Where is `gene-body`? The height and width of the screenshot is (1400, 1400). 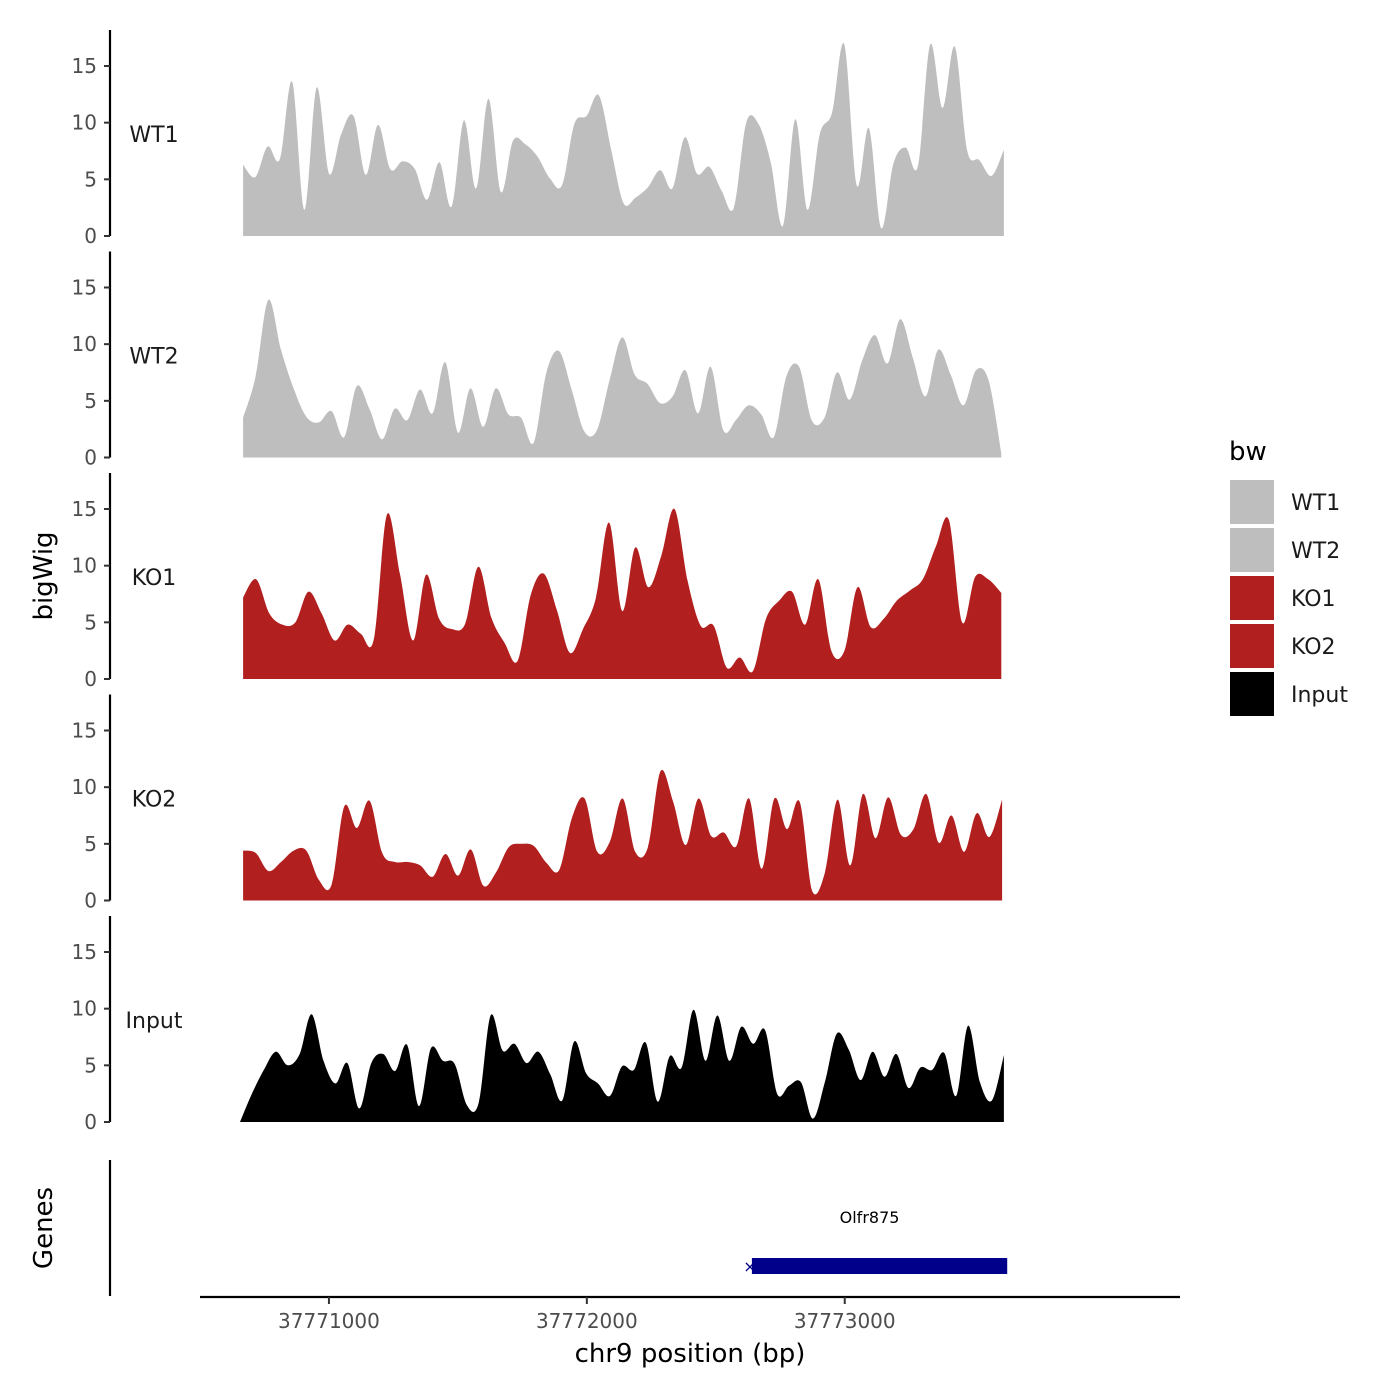
gene-body is located at coordinates (879, 1266).